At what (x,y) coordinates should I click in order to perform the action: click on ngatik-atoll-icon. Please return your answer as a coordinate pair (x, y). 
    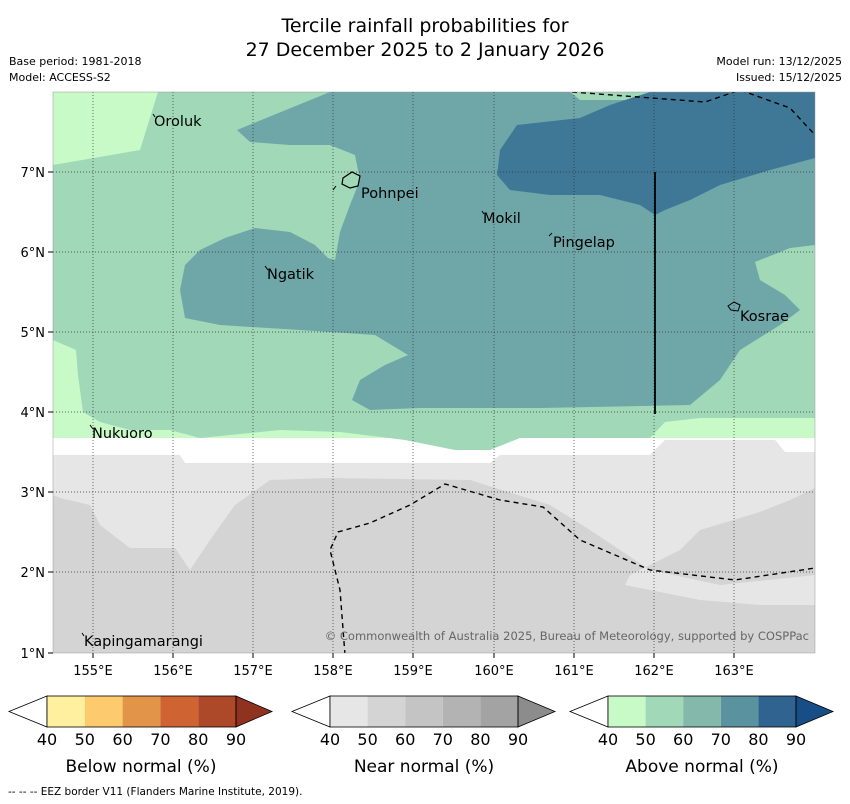
    Looking at the image, I should click on (266, 268).